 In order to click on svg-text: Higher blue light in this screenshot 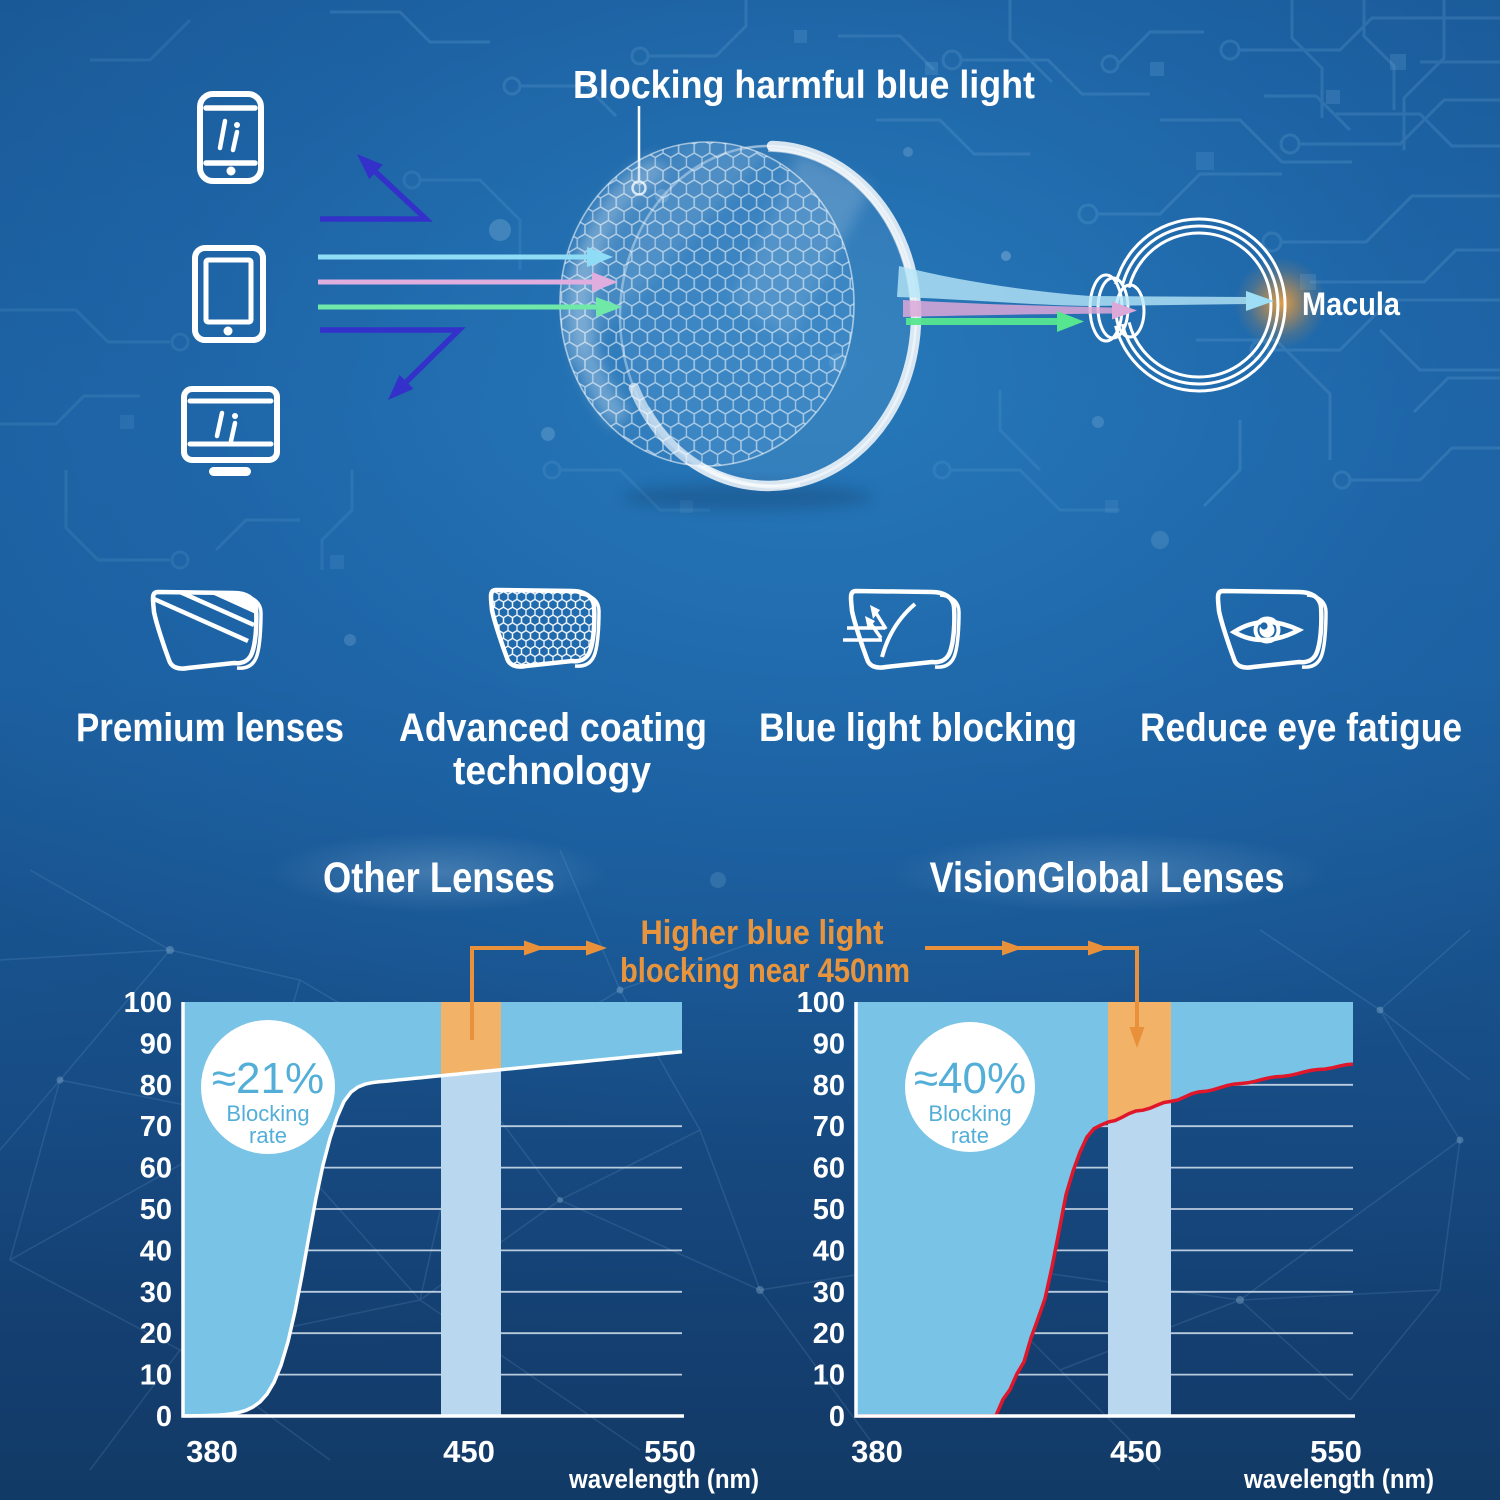, I will do `click(762, 933)`.